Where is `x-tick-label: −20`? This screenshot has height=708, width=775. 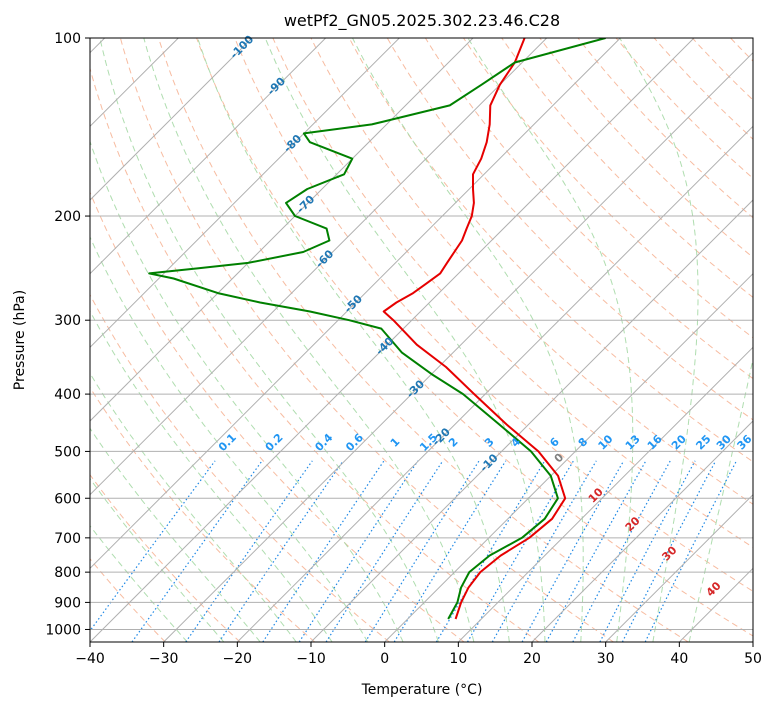 x-tick-label: −20 is located at coordinates (238, 659).